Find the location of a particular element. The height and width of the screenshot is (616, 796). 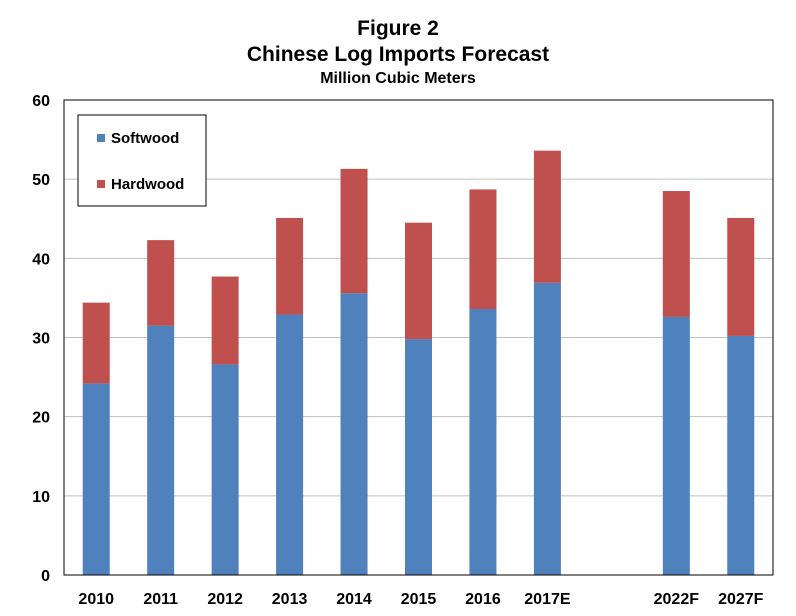

y-tick-label: 20 is located at coordinates (41, 418).